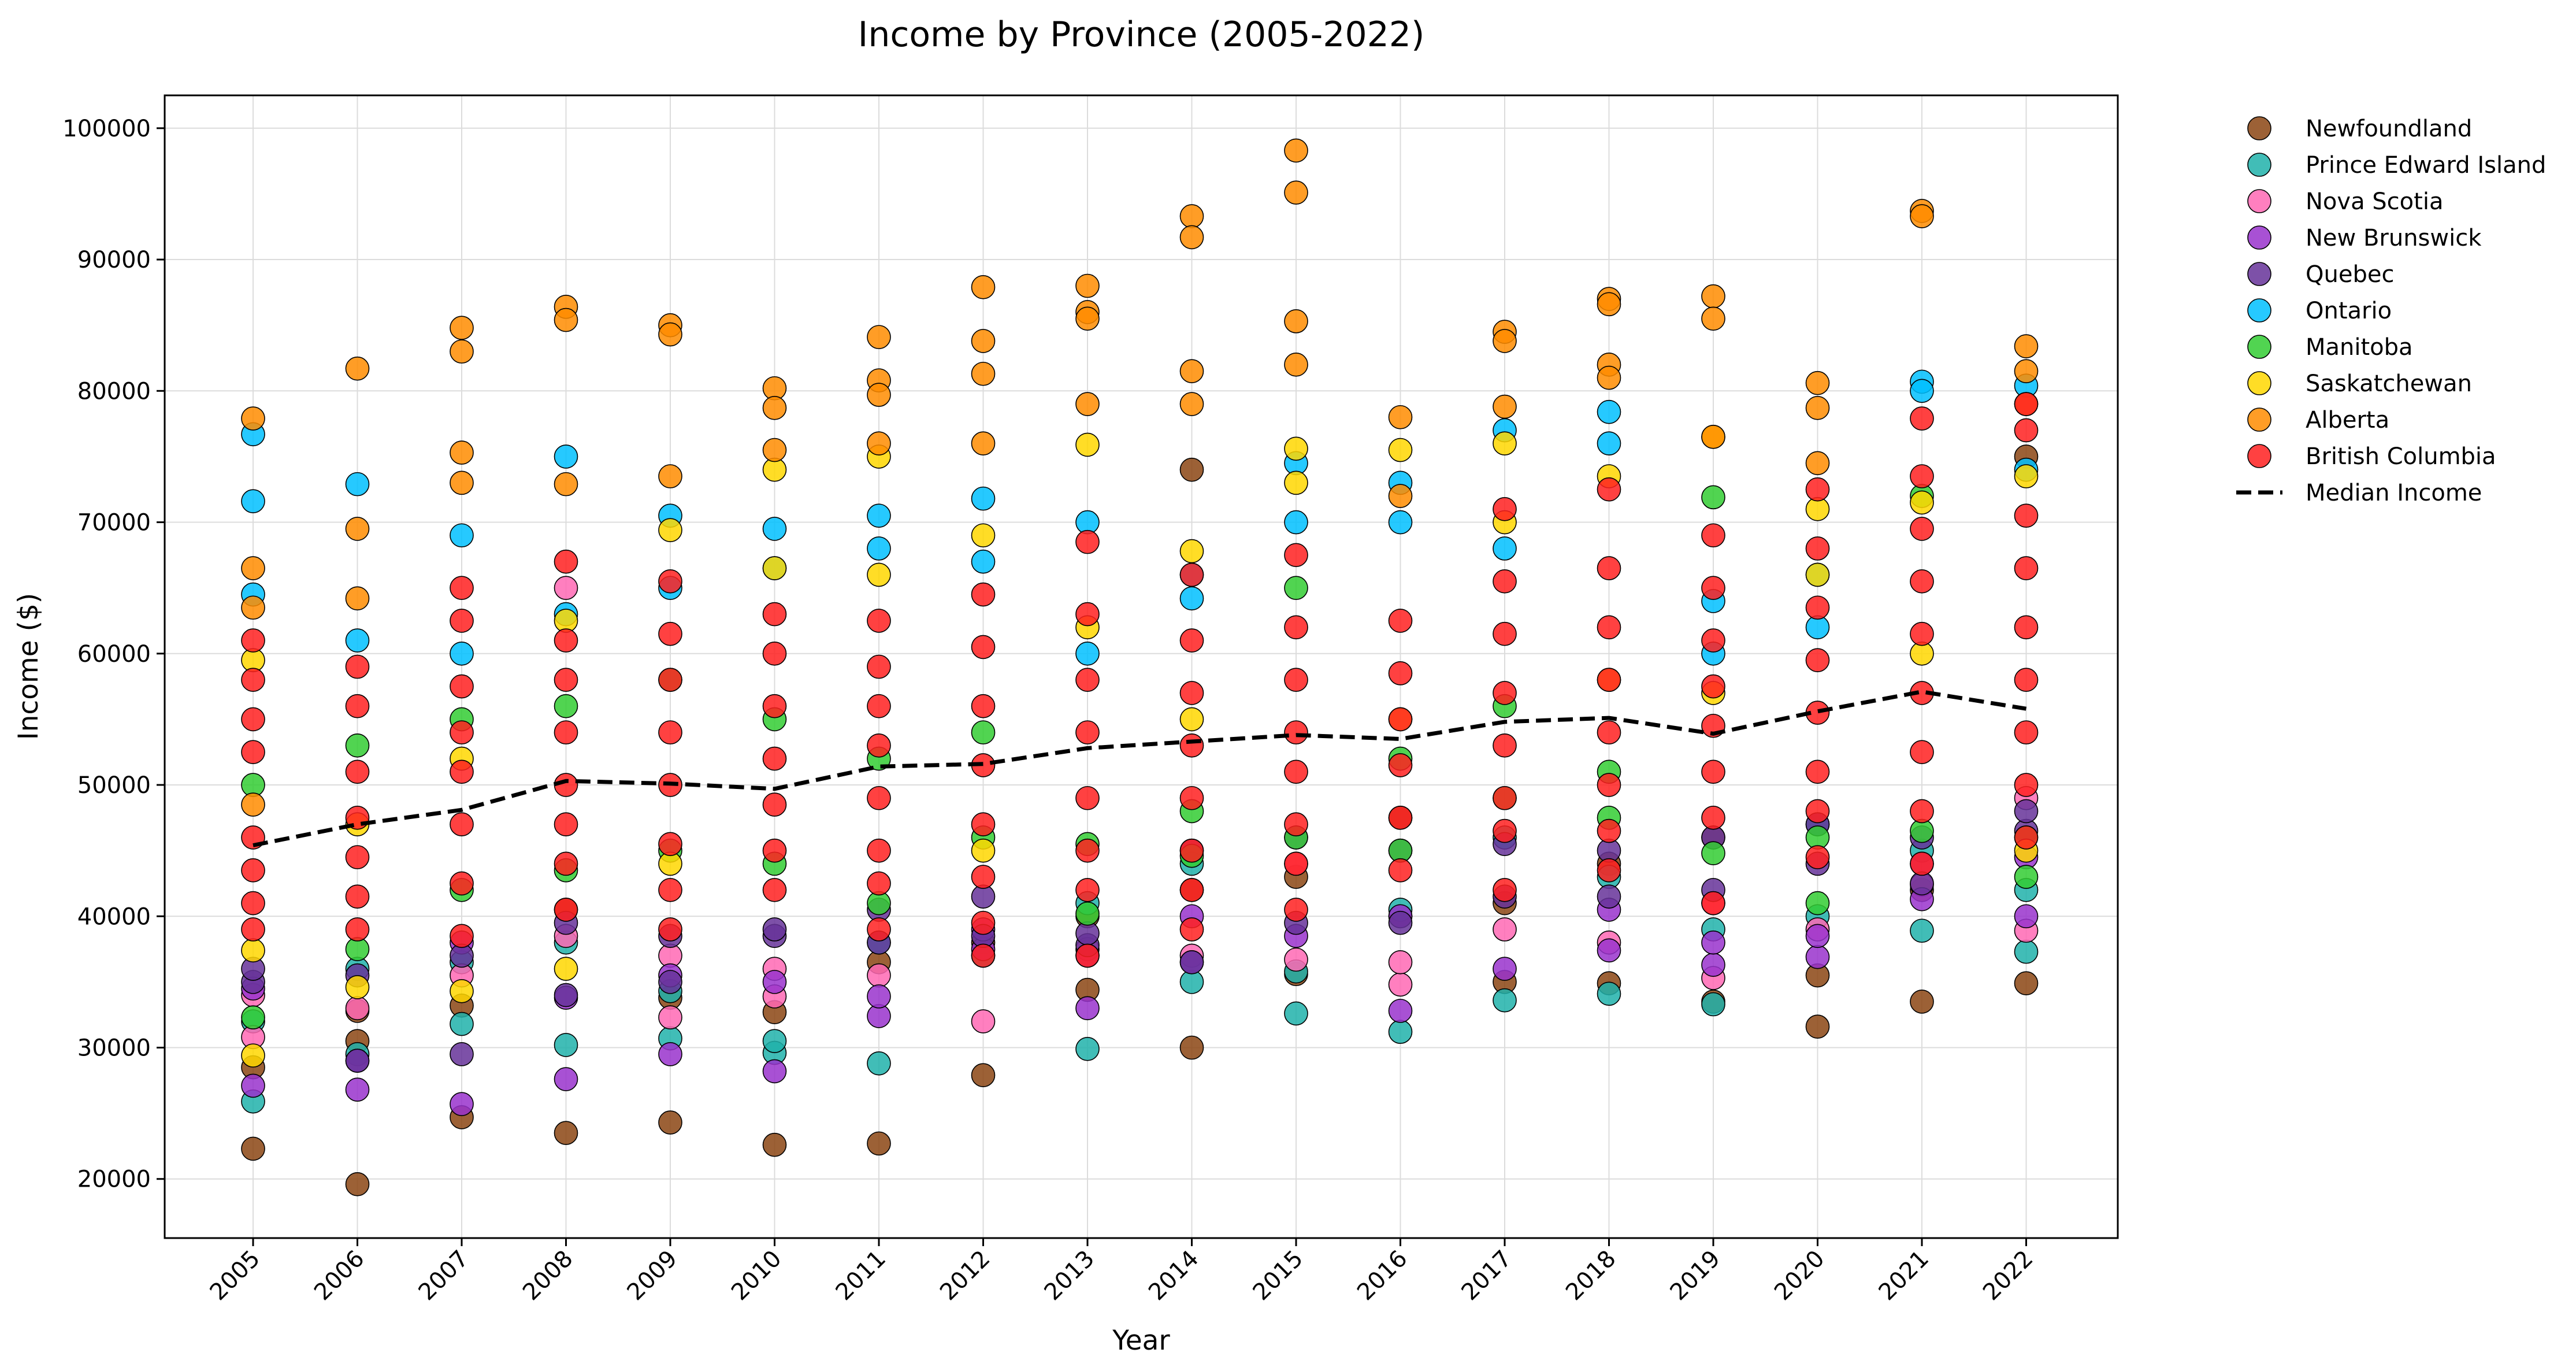 This screenshot has width=2576, height=1371. I want to click on legend-label-saskatchewan: Saskatchewan, so click(2389, 384).